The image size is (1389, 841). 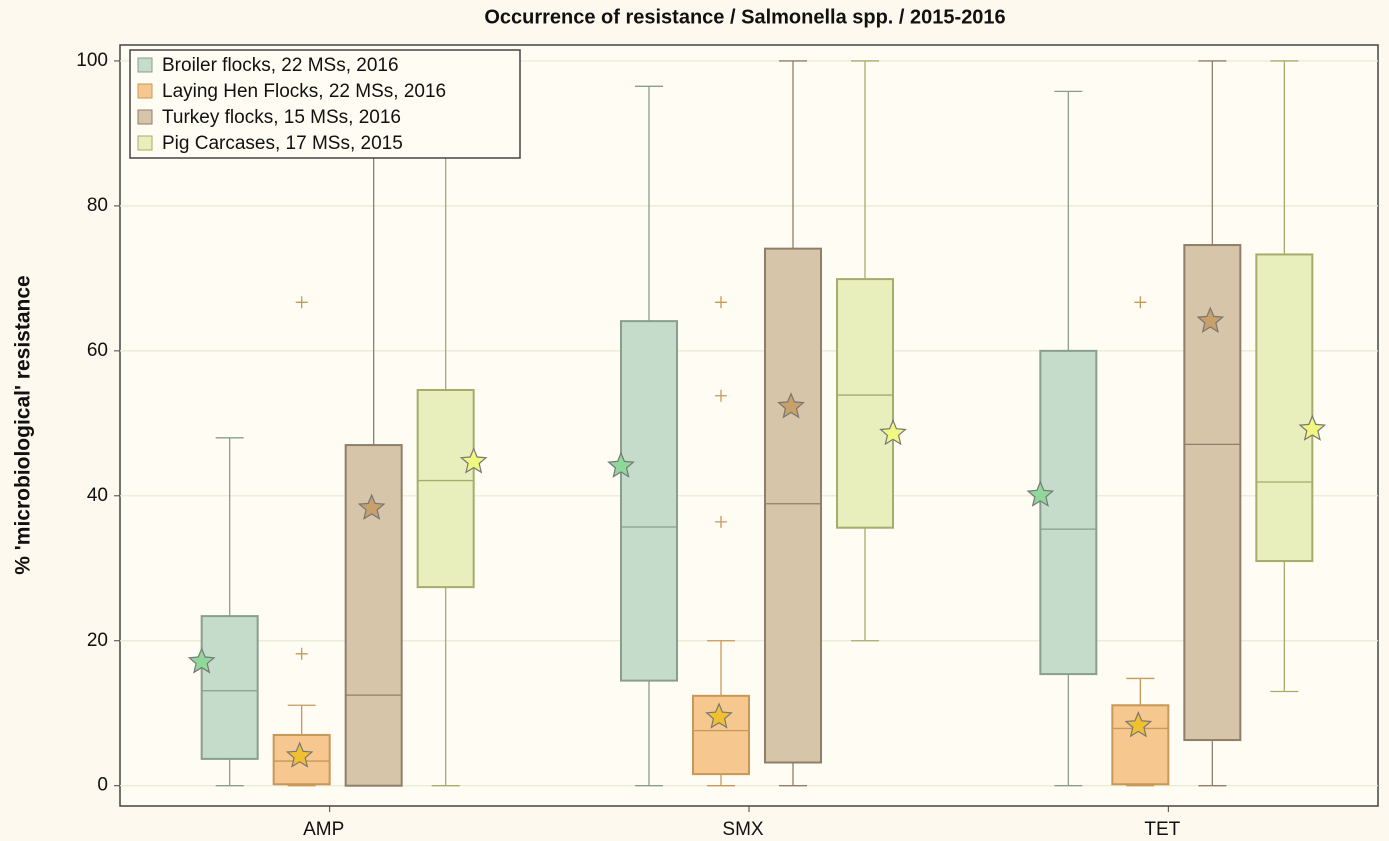 I want to click on legend-label: Broiler flocks, 22 MSs, 2016, so click(x=280, y=65).